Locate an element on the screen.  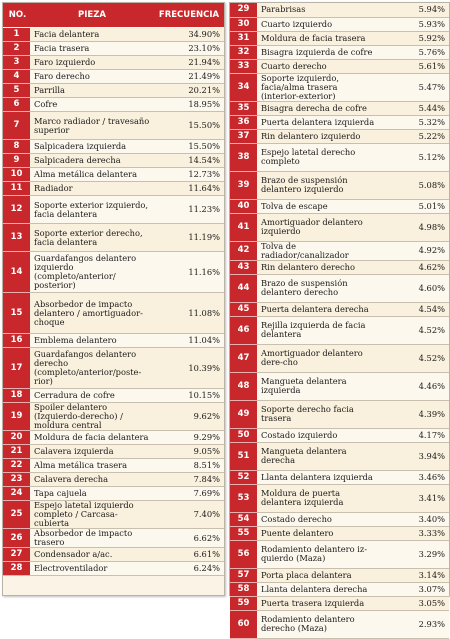
row-number: 39 is located at coordinates (243, 185).